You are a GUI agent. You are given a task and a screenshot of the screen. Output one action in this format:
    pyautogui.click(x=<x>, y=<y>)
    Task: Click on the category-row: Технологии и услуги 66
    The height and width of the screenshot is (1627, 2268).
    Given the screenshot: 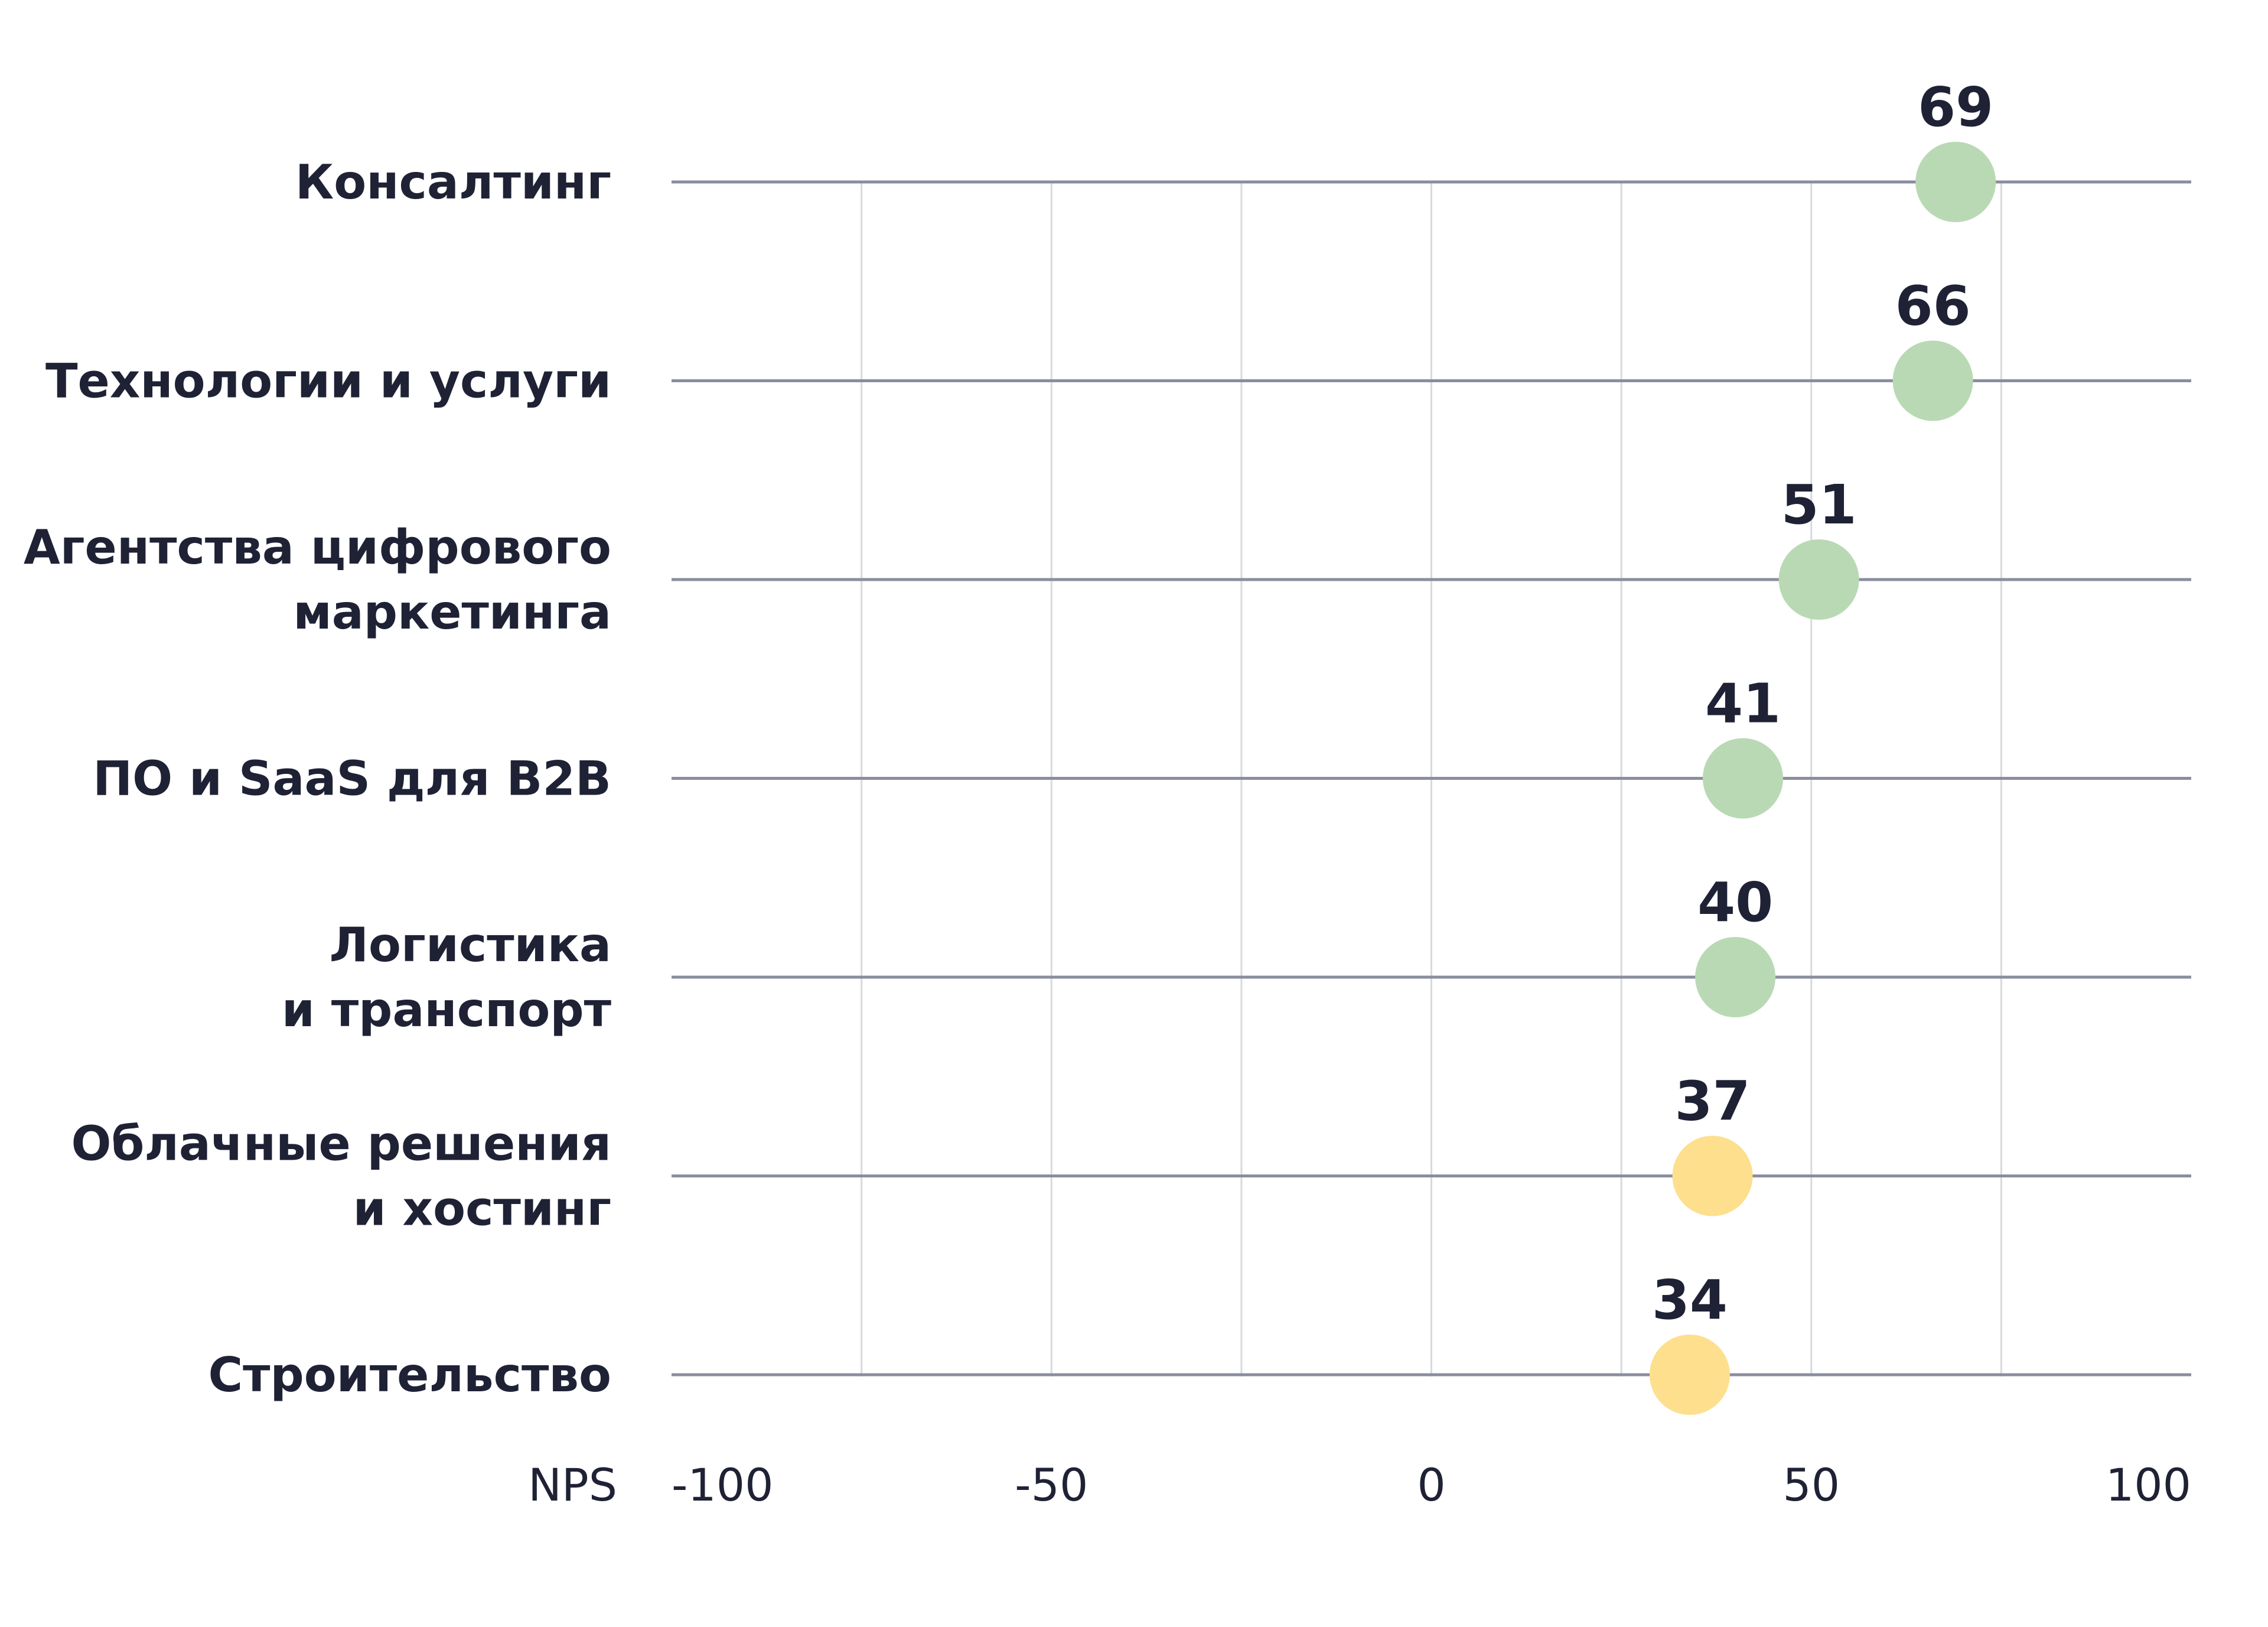 What is the action you would take?
    pyautogui.click(x=1118, y=348)
    